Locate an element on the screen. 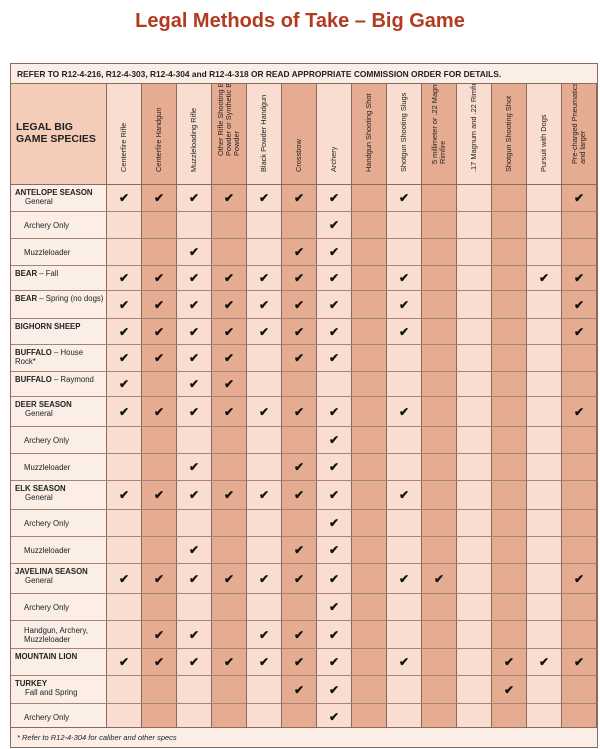  column-header-label: Centerfire Rifle is located at coordinates (123, 147).